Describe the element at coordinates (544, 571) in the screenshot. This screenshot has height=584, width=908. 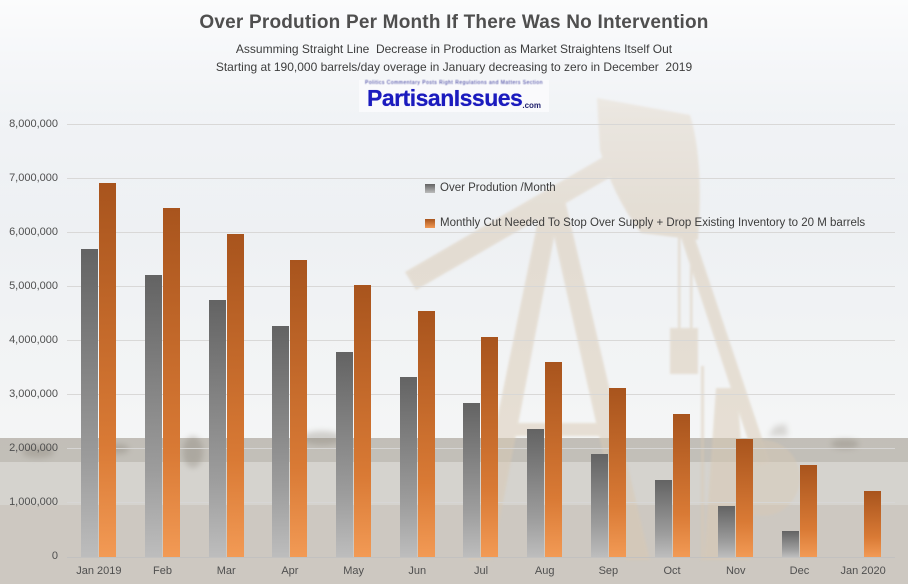
I see `x-axis-tick-label: Aug` at that location.